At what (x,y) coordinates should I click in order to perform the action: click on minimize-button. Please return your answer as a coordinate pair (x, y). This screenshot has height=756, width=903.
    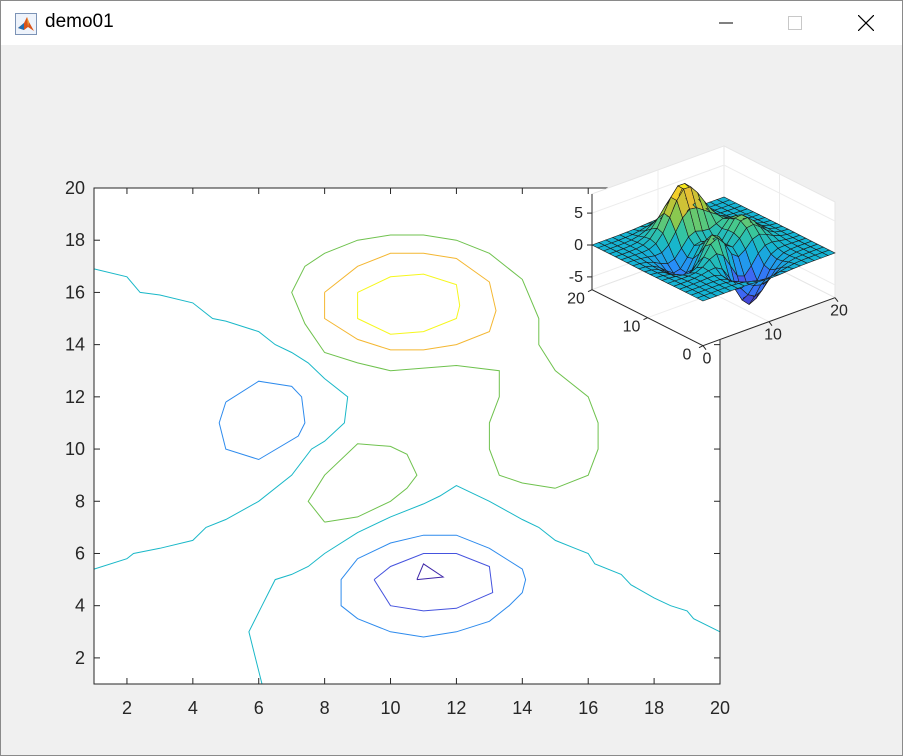
    Looking at the image, I should click on (726, 23).